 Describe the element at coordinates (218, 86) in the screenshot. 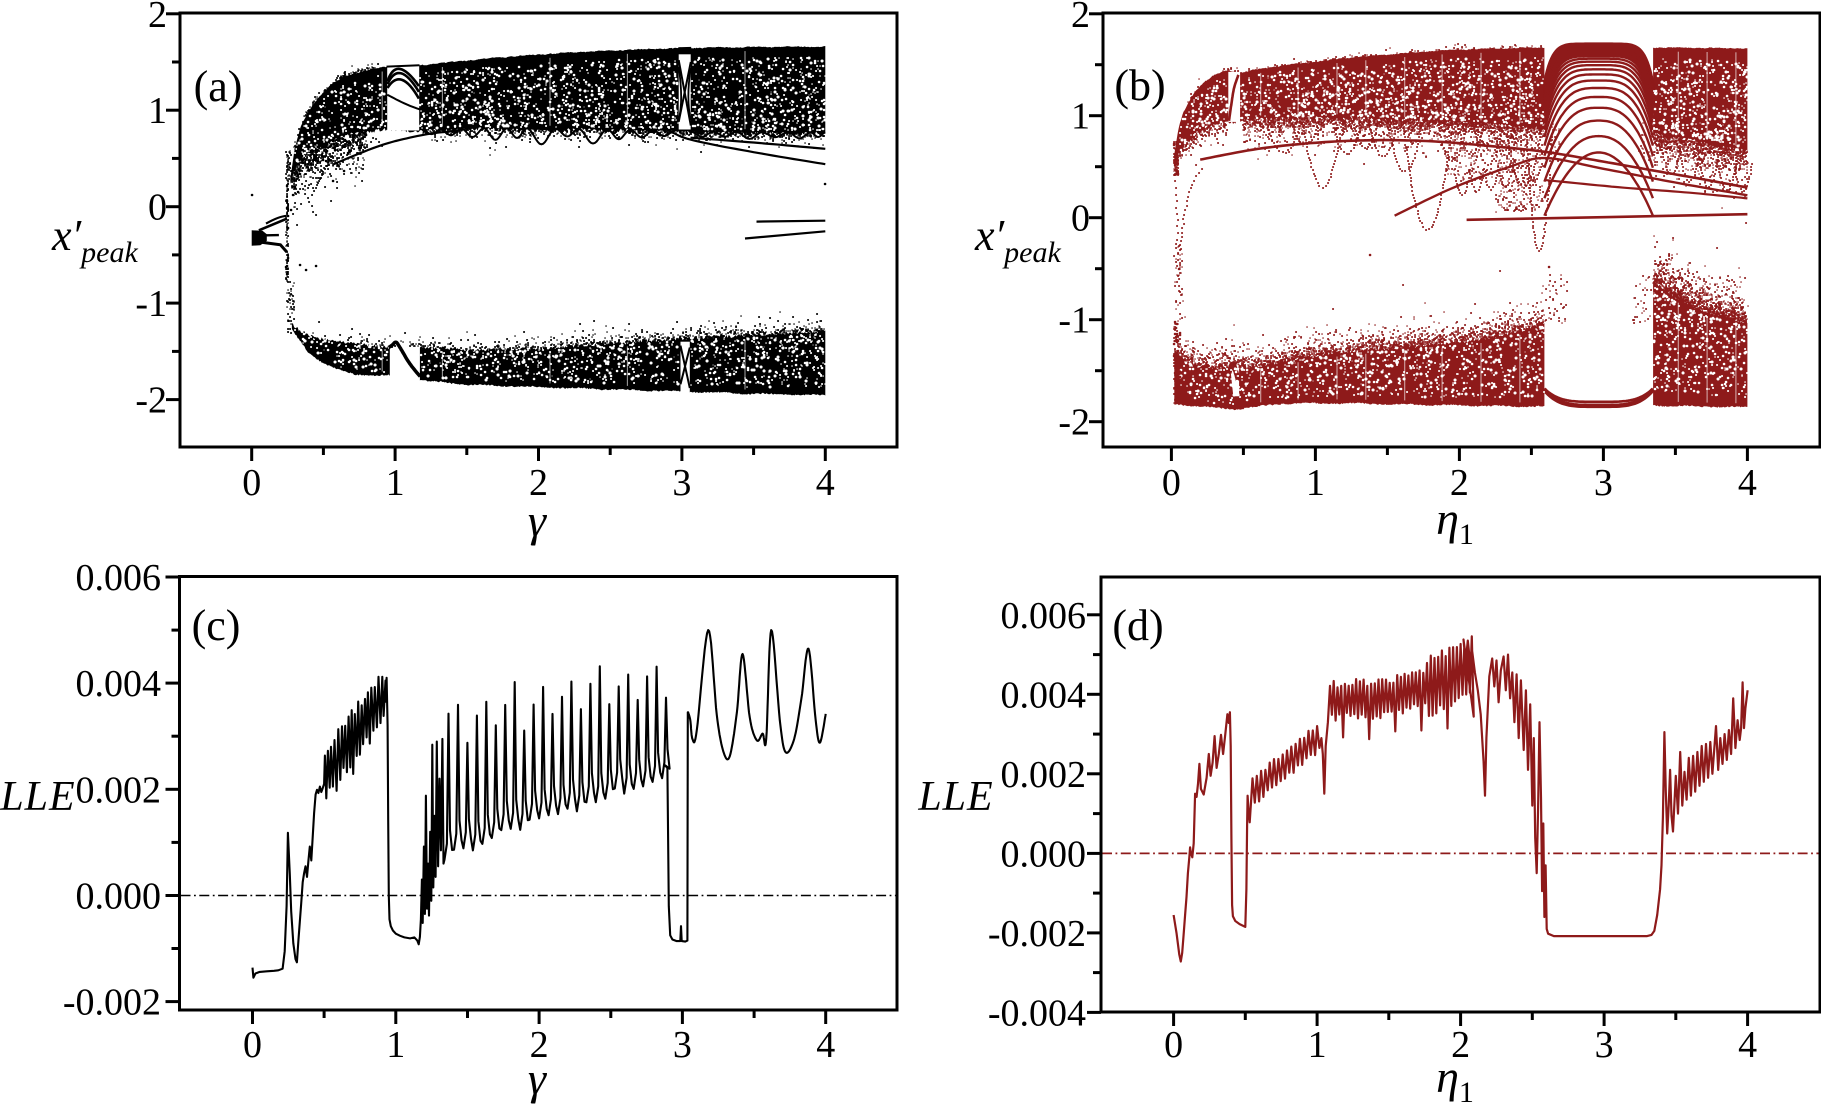

I see `svg-text: (a)` at that location.